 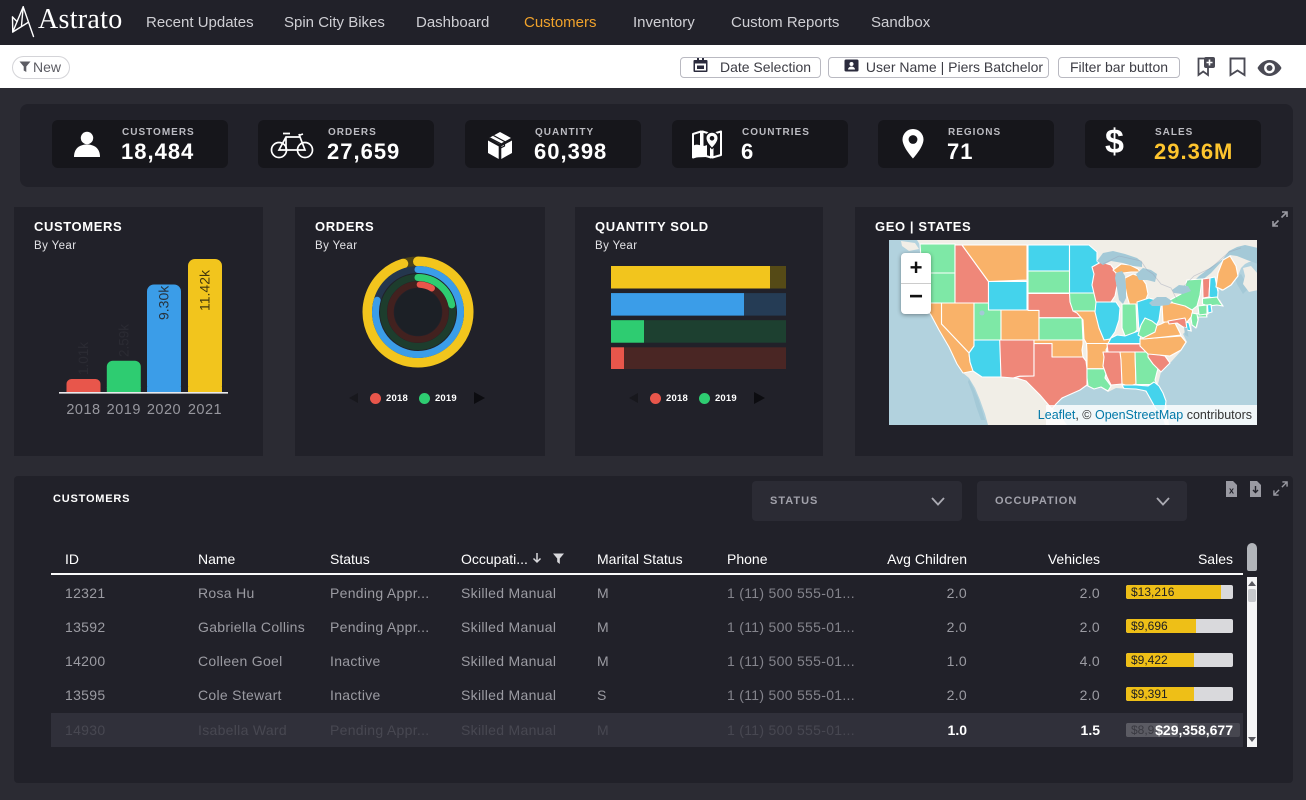 I want to click on svg-text: 11.42k, so click(x=205, y=290).